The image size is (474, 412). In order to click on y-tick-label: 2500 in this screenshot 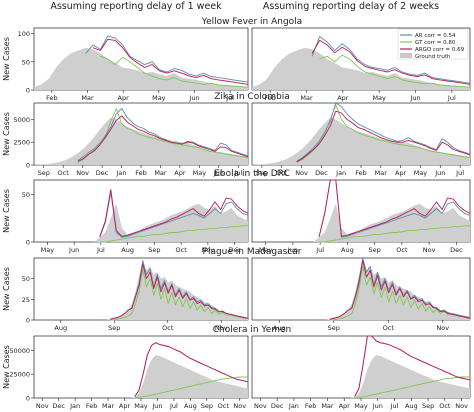, I will do `click(21, 143)`.